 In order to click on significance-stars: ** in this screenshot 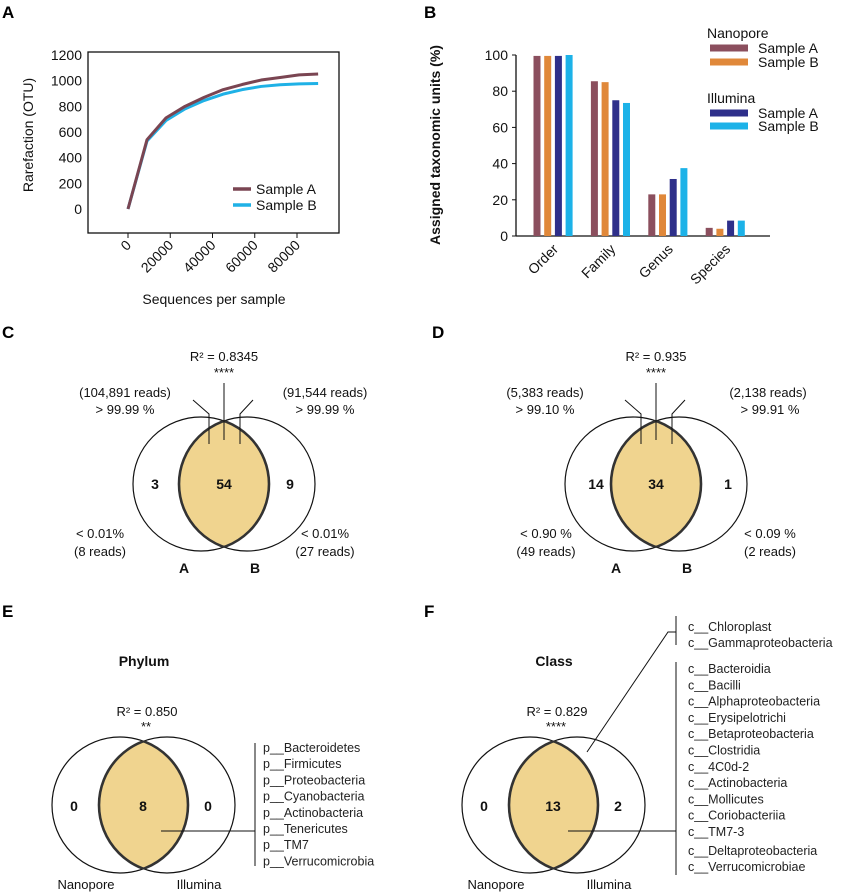, I will do `click(146, 726)`.